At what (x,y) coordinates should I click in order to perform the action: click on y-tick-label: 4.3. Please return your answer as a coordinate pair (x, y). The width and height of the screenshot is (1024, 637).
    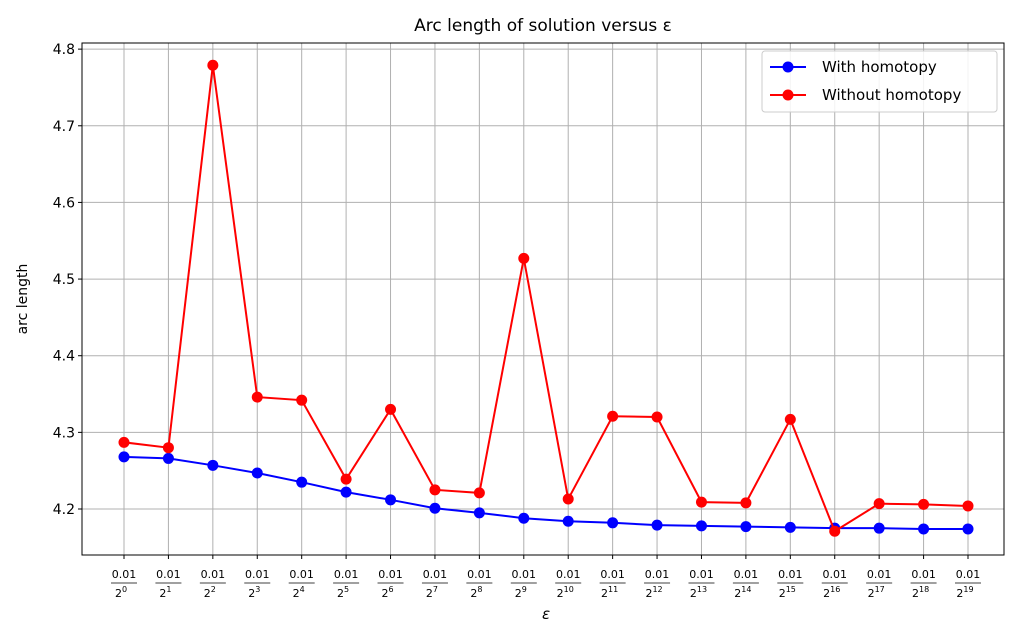
    Looking at the image, I should click on (64, 433).